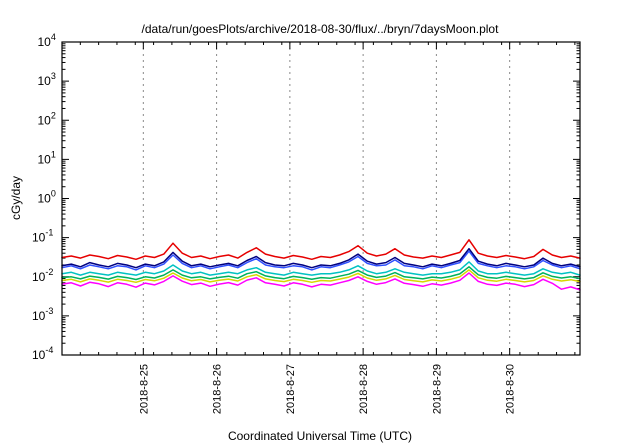  I want to click on y-axis-label: cGy/day, so click(16, 198).